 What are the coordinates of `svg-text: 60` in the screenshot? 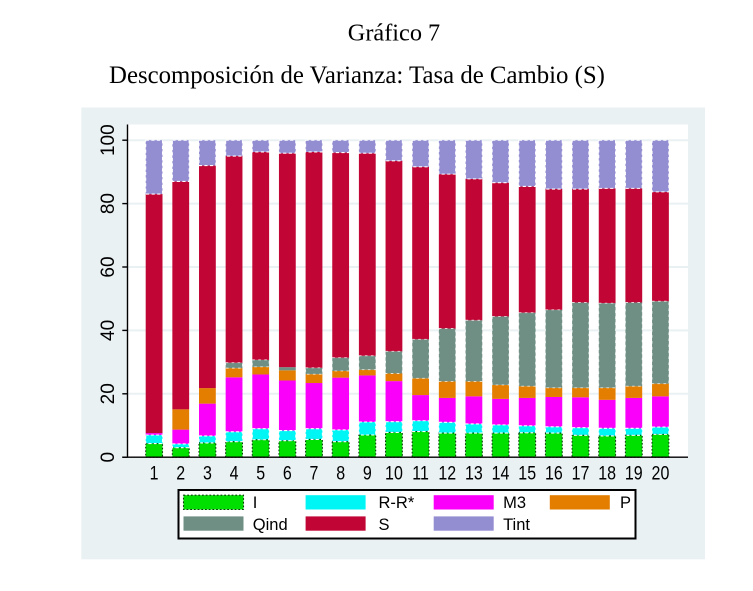 It's located at (108, 266).